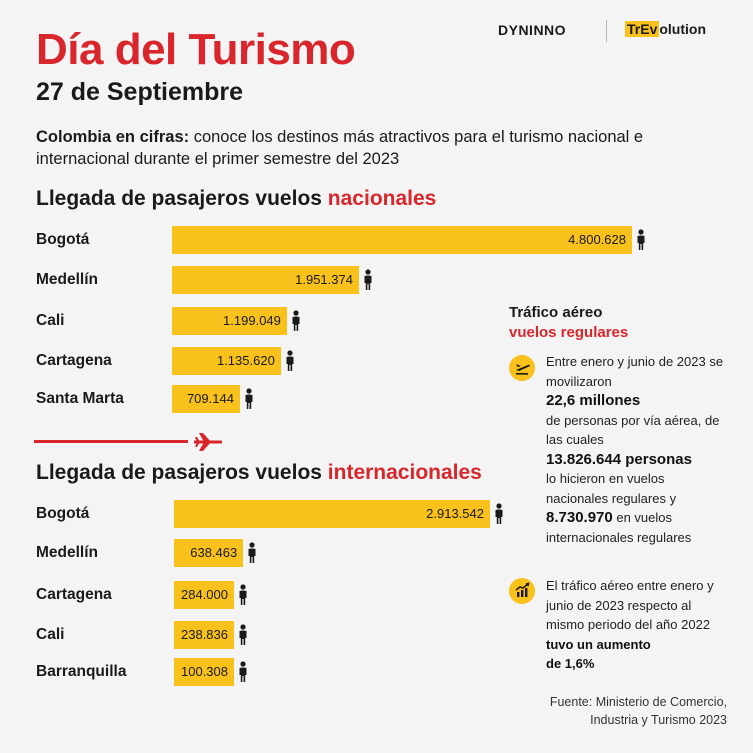  I want to click on source-line1: Fuente: Ministerio de Comercio,, so click(638, 702).